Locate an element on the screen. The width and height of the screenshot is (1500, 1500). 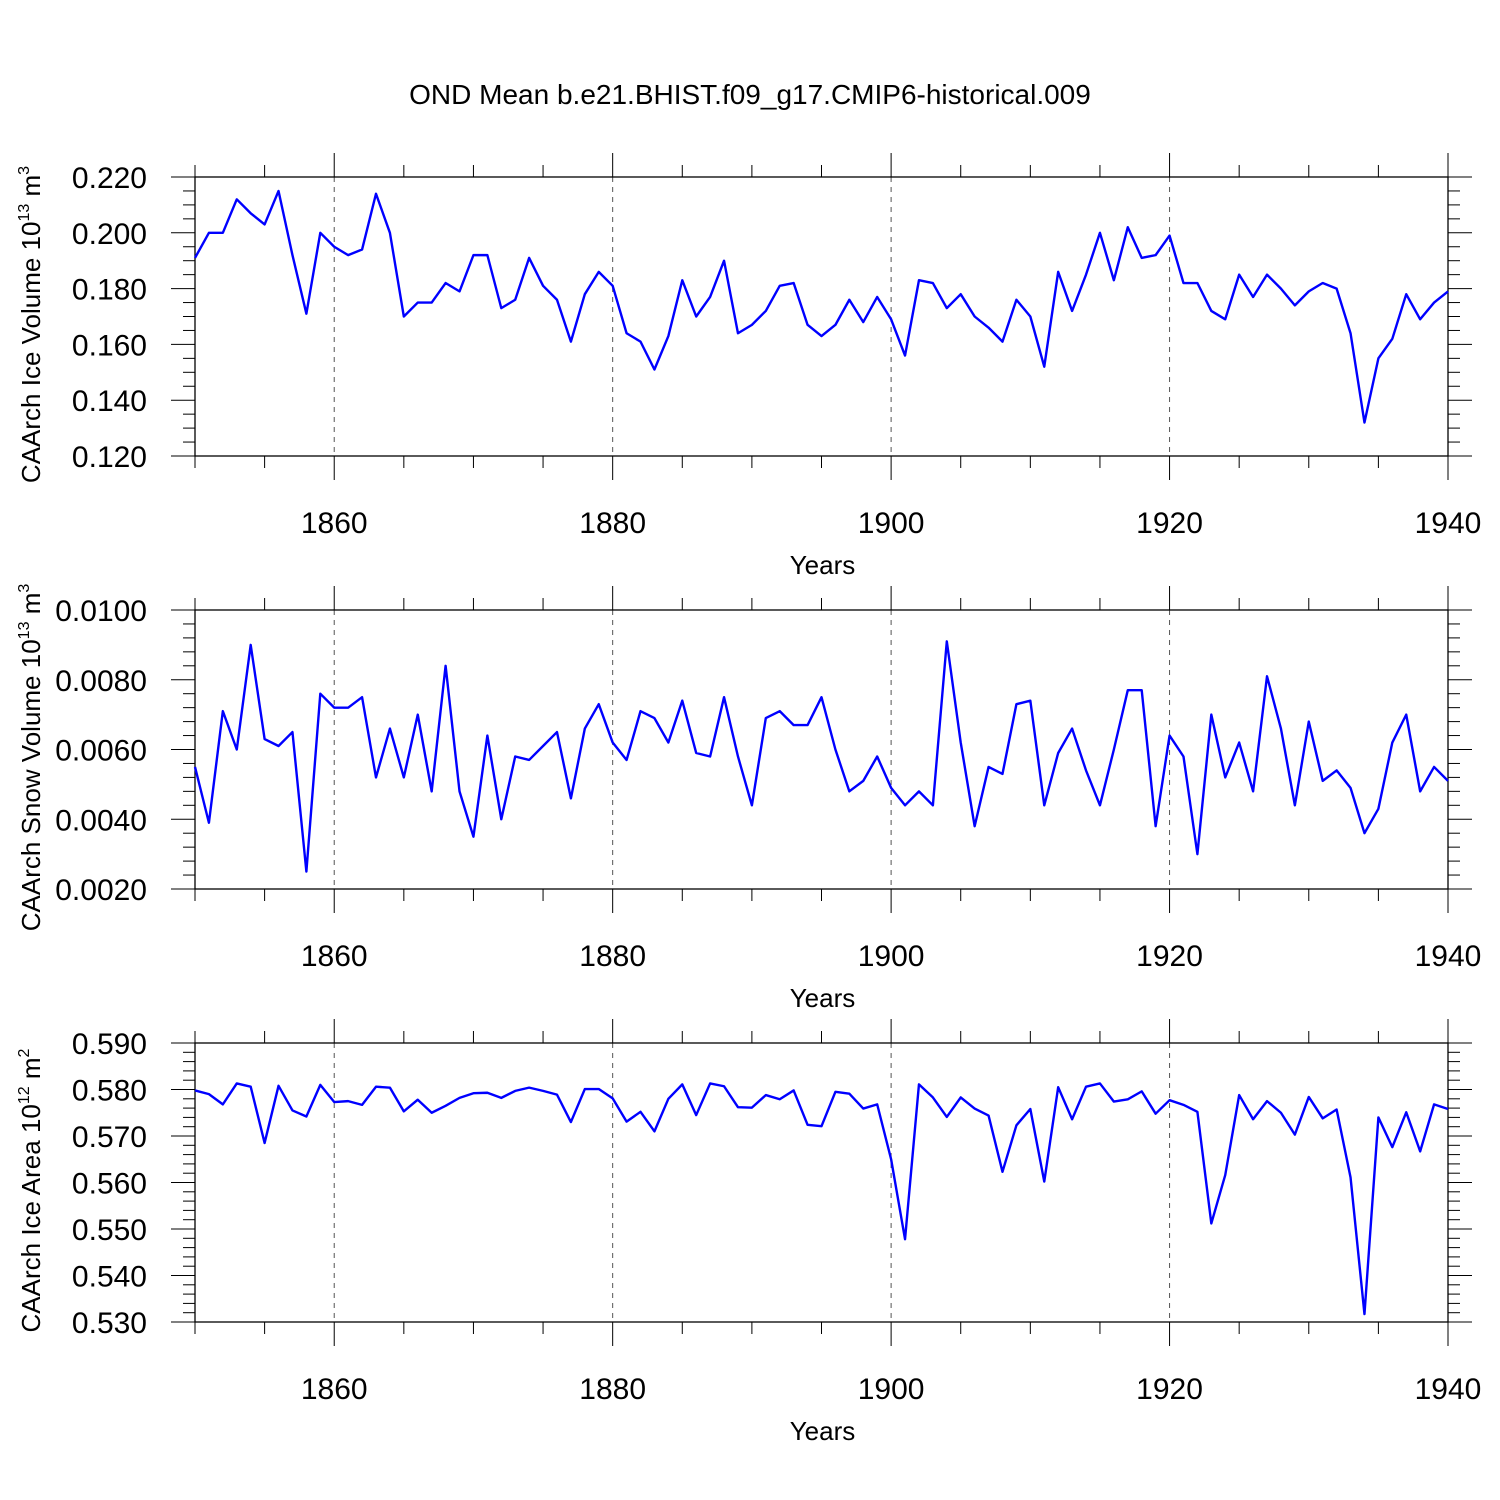
y-tick-label: 0.560 is located at coordinates (109, 1184).